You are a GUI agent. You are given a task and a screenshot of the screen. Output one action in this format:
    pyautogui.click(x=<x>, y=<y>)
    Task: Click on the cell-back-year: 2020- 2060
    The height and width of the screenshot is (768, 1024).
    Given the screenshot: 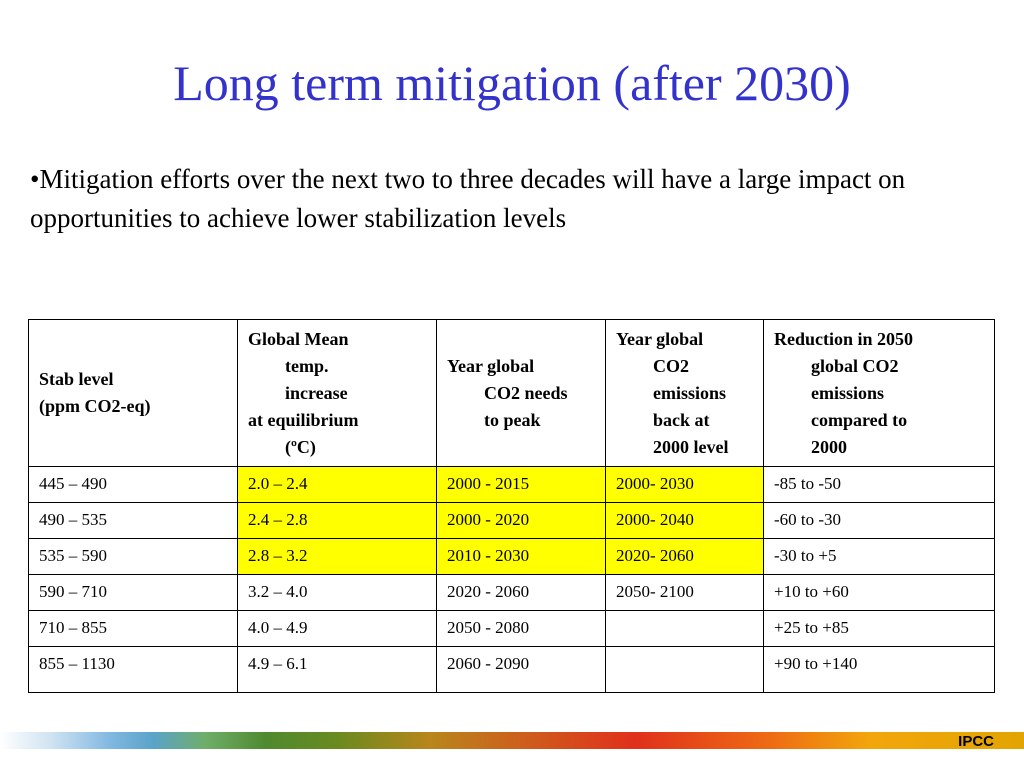 What is the action you would take?
    pyautogui.click(x=684, y=556)
    